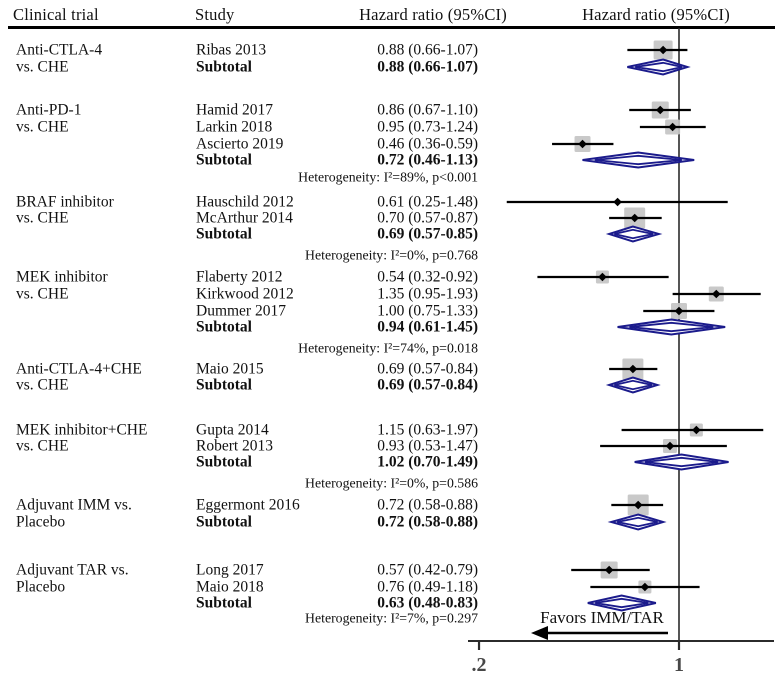  I want to click on favors-arrow-head-icon, so click(539, 633).